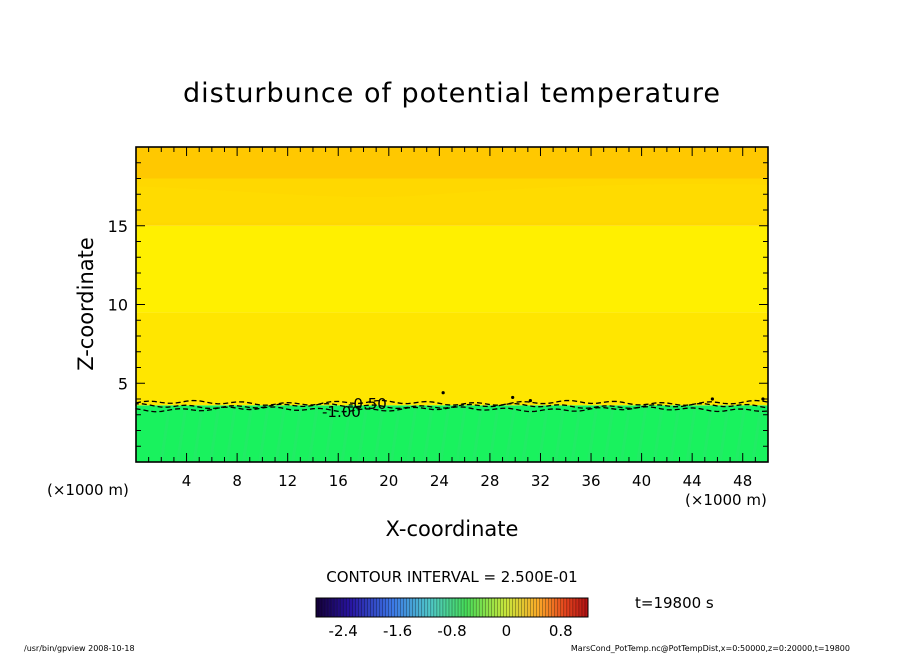  Describe the element at coordinates (451, 577) in the screenshot. I see `contour-interval: CONTOUR INTERVAL = 2.500E-01` at that location.